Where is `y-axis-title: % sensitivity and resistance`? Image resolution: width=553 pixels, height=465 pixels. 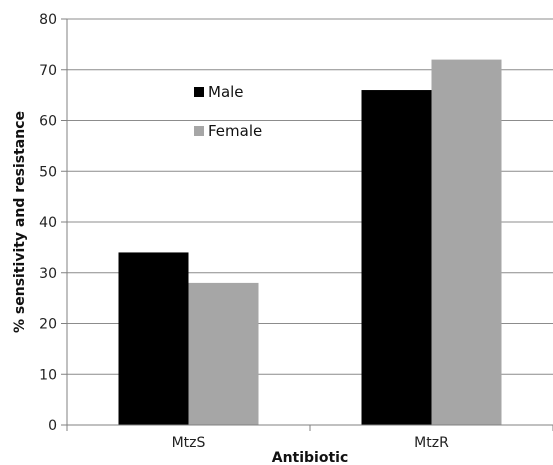 y-axis-title: % sensitivity and resistance is located at coordinates (20, 222).